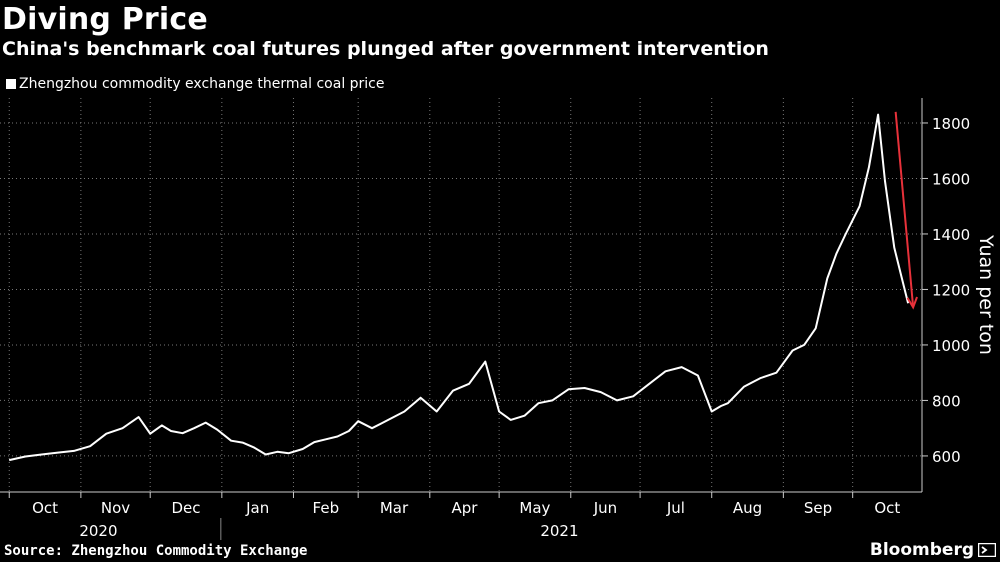 This screenshot has height=562, width=1000. What do you see at coordinates (987, 550) in the screenshot?
I see `terminal-icon` at bounding box center [987, 550].